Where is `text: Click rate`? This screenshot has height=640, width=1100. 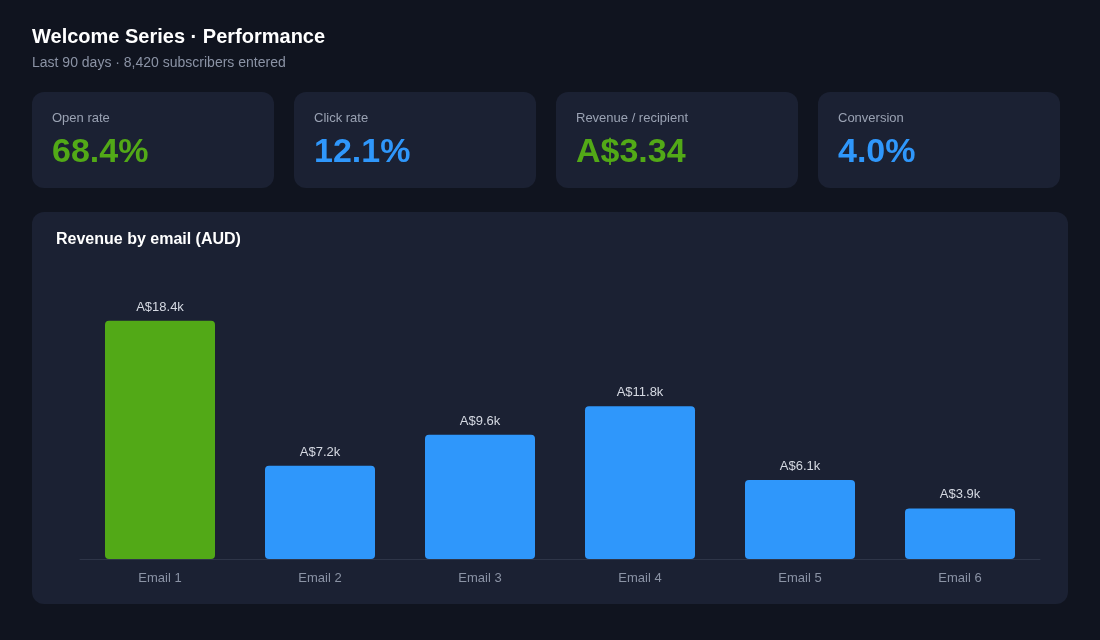
text: Click rate is located at coordinates (342, 117).